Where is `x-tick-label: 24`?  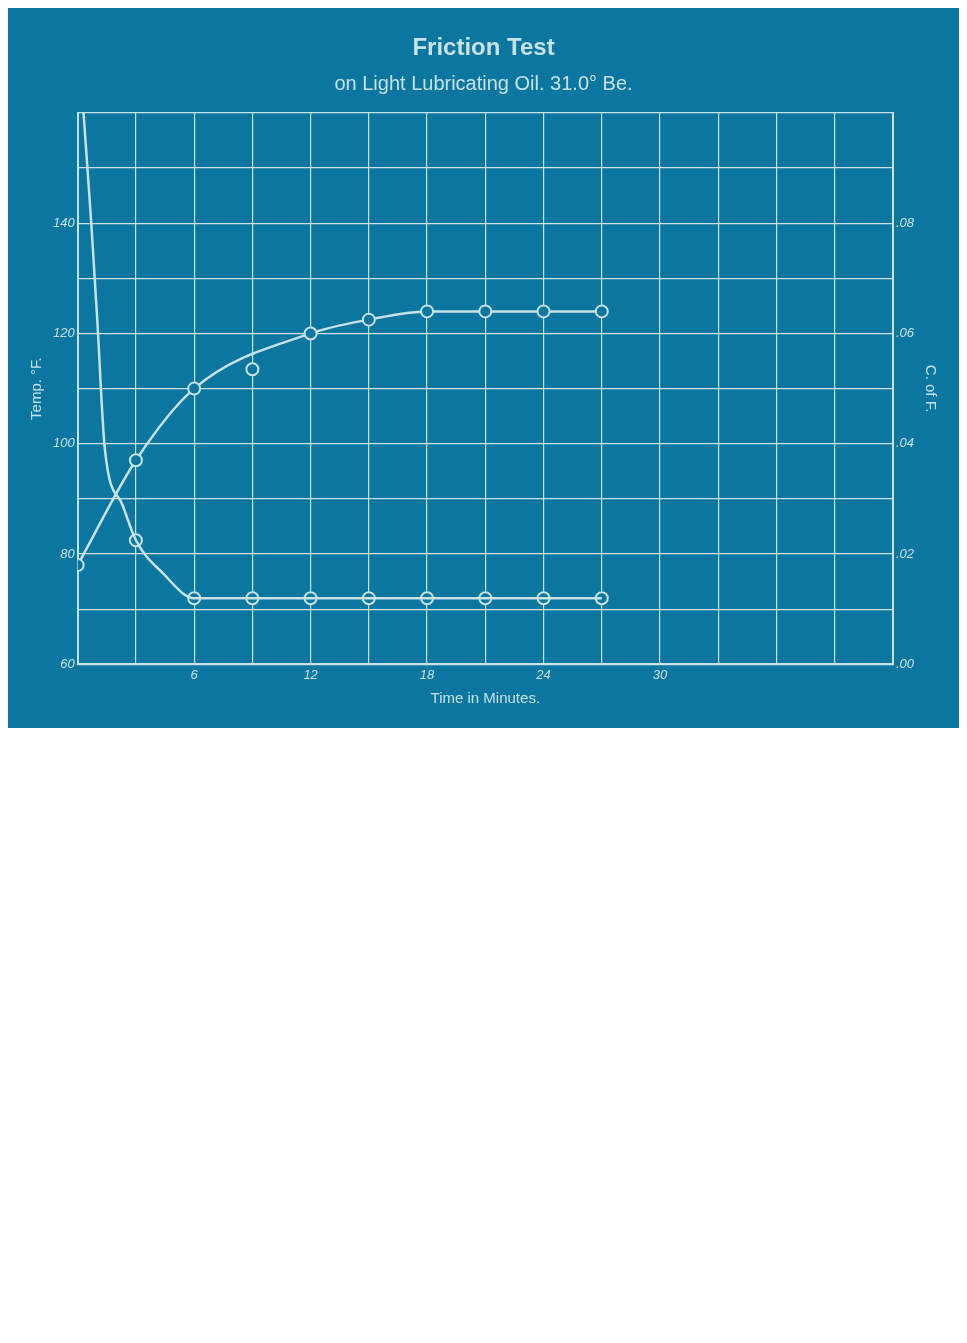
x-tick-label: 24 is located at coordinates (543, 674).